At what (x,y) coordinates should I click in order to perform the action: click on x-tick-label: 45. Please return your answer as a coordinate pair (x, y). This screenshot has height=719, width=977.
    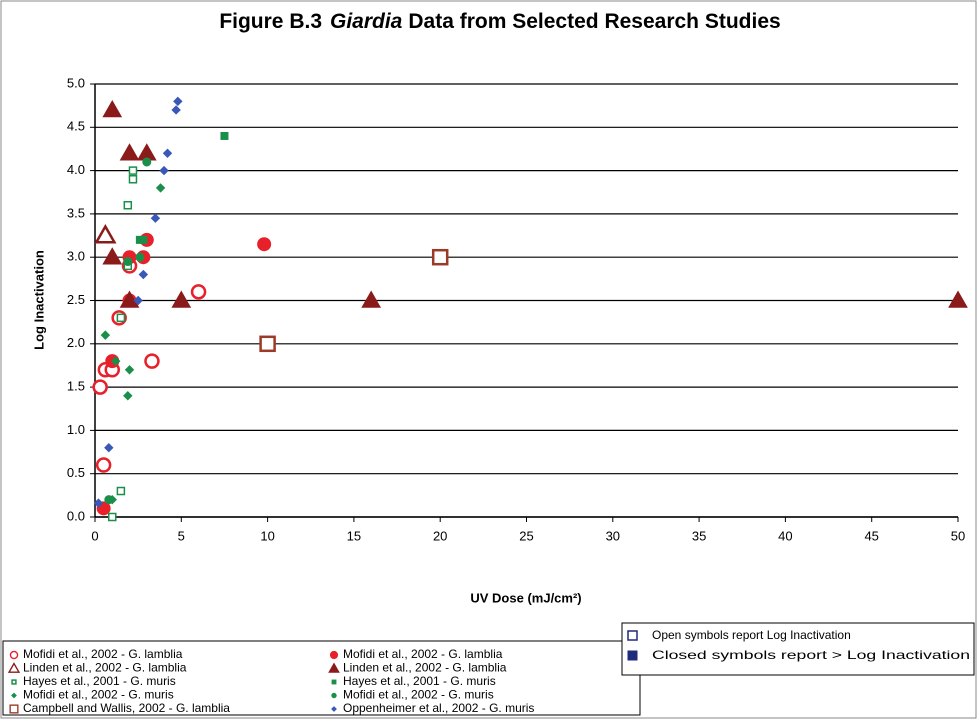
    Looking at the image, I should click on (871, 535).